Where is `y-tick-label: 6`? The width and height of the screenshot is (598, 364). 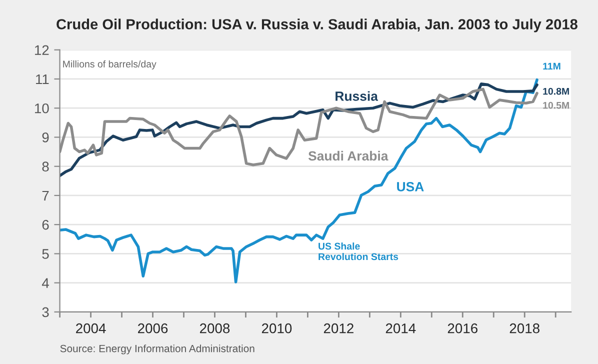 y-tick-label: 6 is located at coordinates (45, 225).